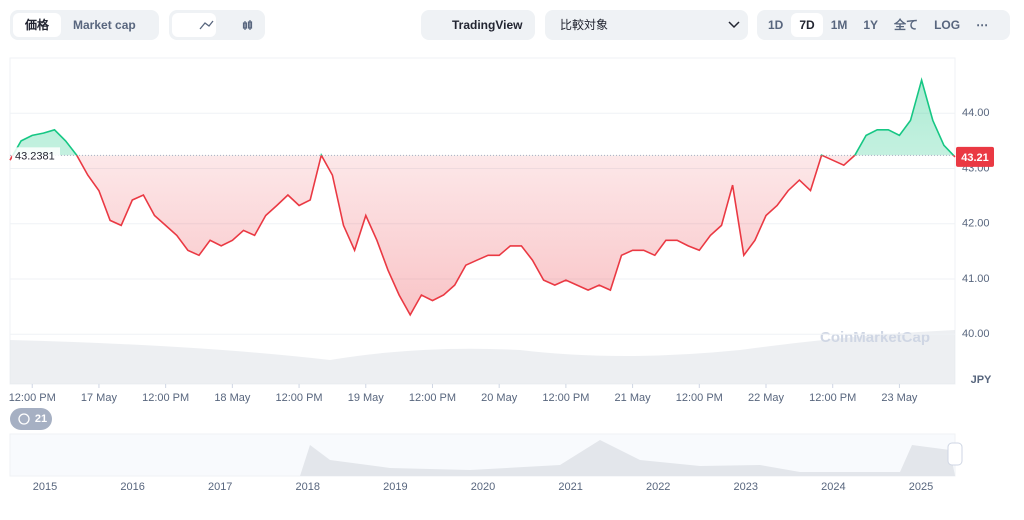 The height and width of the screenshot is (520, 1024). I want to click on area-up, so click(482, 118).